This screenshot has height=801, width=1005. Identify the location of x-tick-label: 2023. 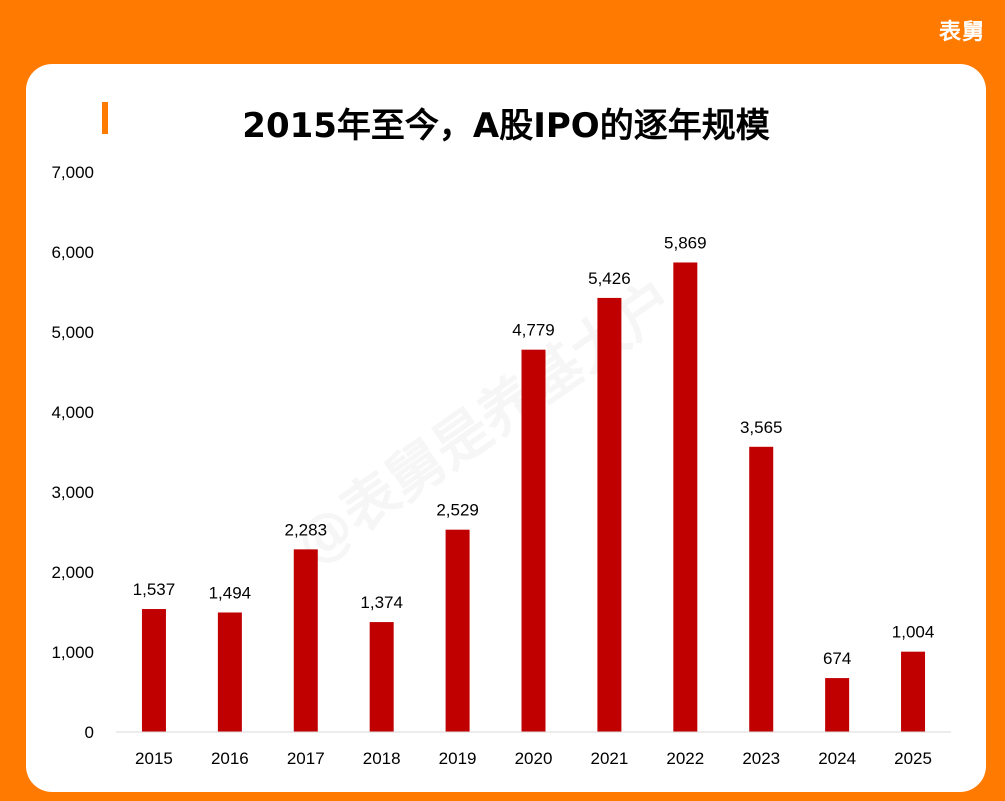
(761, 758).